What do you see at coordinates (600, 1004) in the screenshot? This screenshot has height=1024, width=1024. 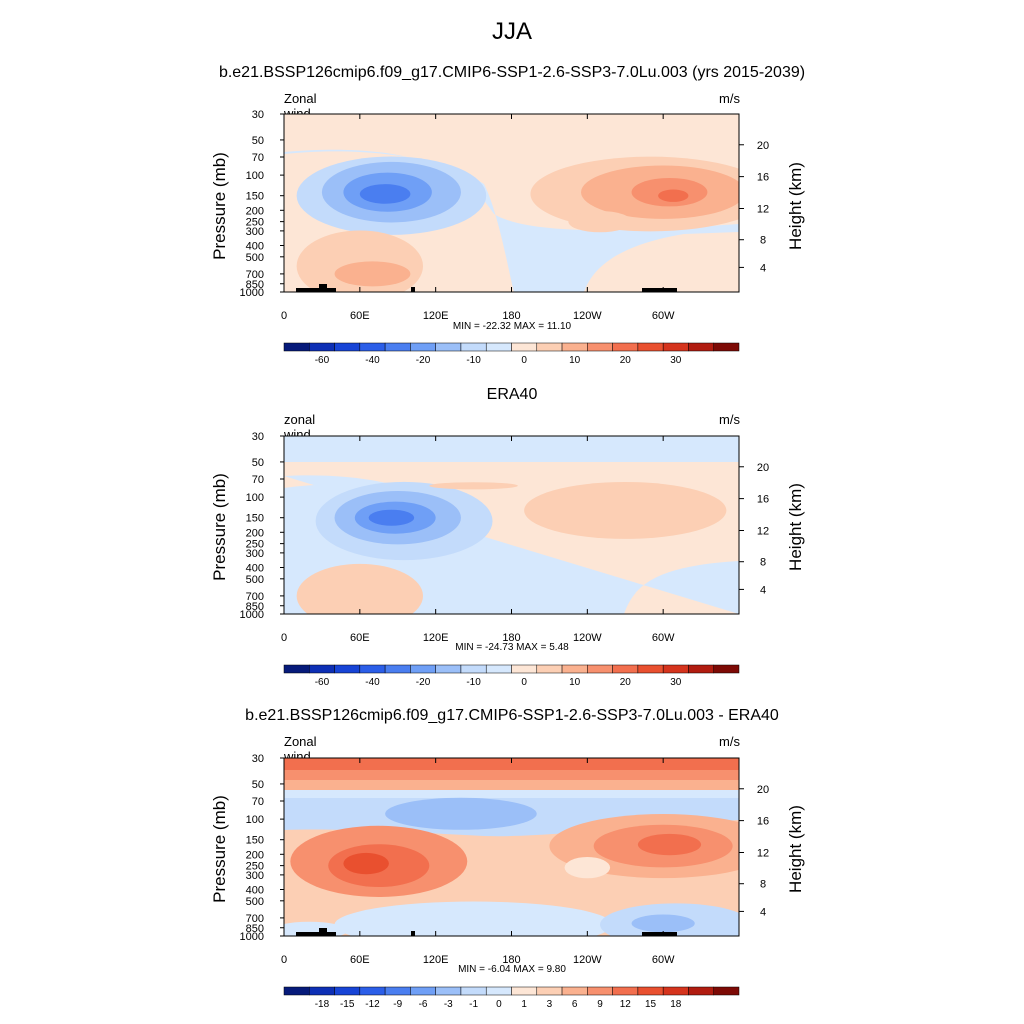 I see `colorbar-label: 9` at bounding box center [600, 1004].